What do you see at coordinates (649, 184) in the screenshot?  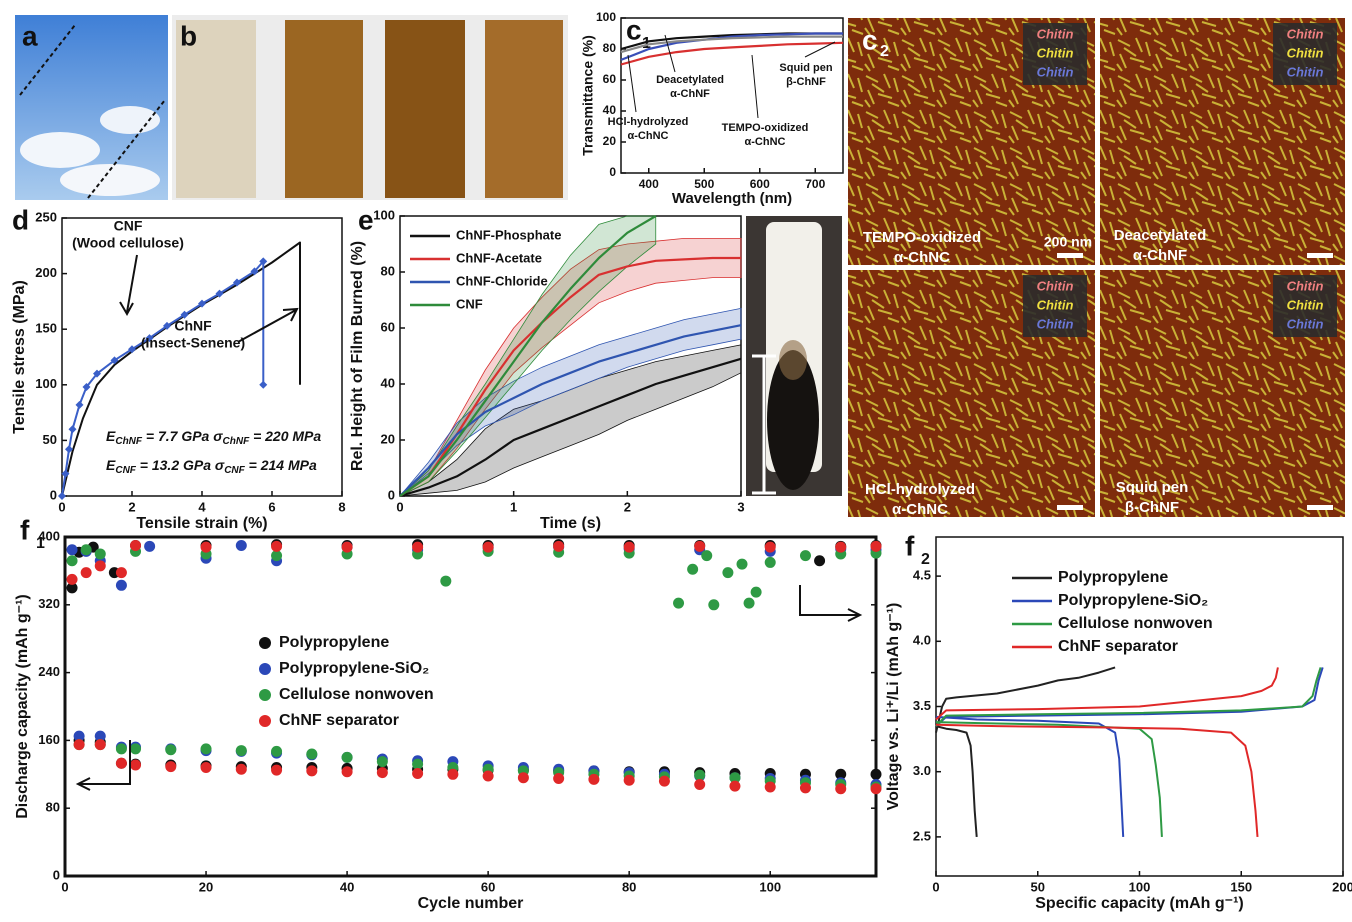 I see `x-tick-label: 400` at bounding box center [649, 184].